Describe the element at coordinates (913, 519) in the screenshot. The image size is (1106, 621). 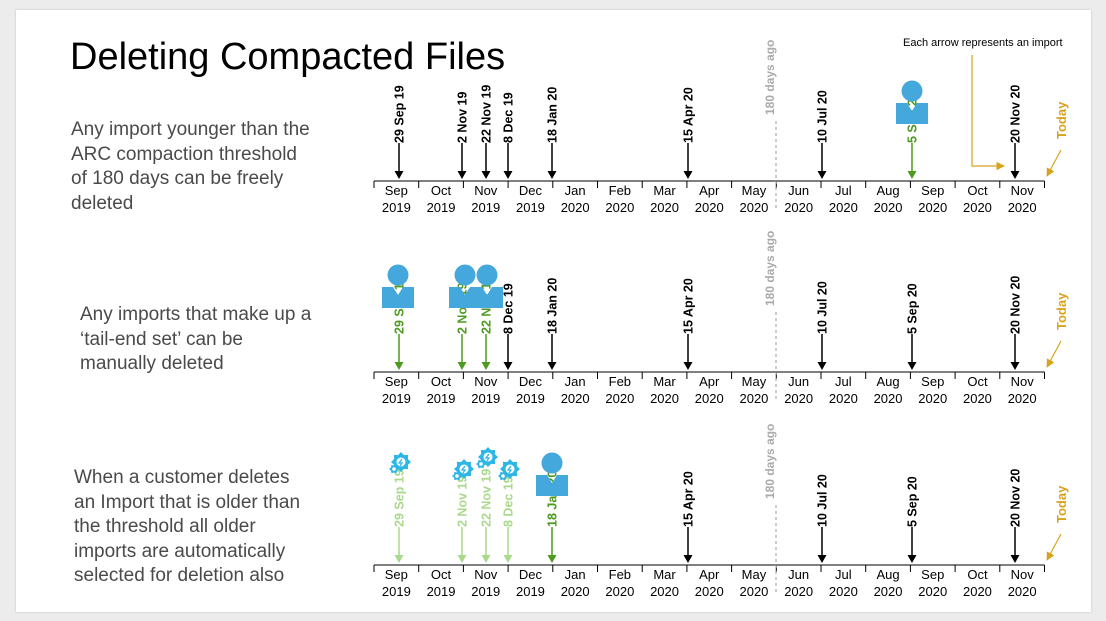
I see `import-arrow-5-sep-20: 5 Sep 20` at that location.